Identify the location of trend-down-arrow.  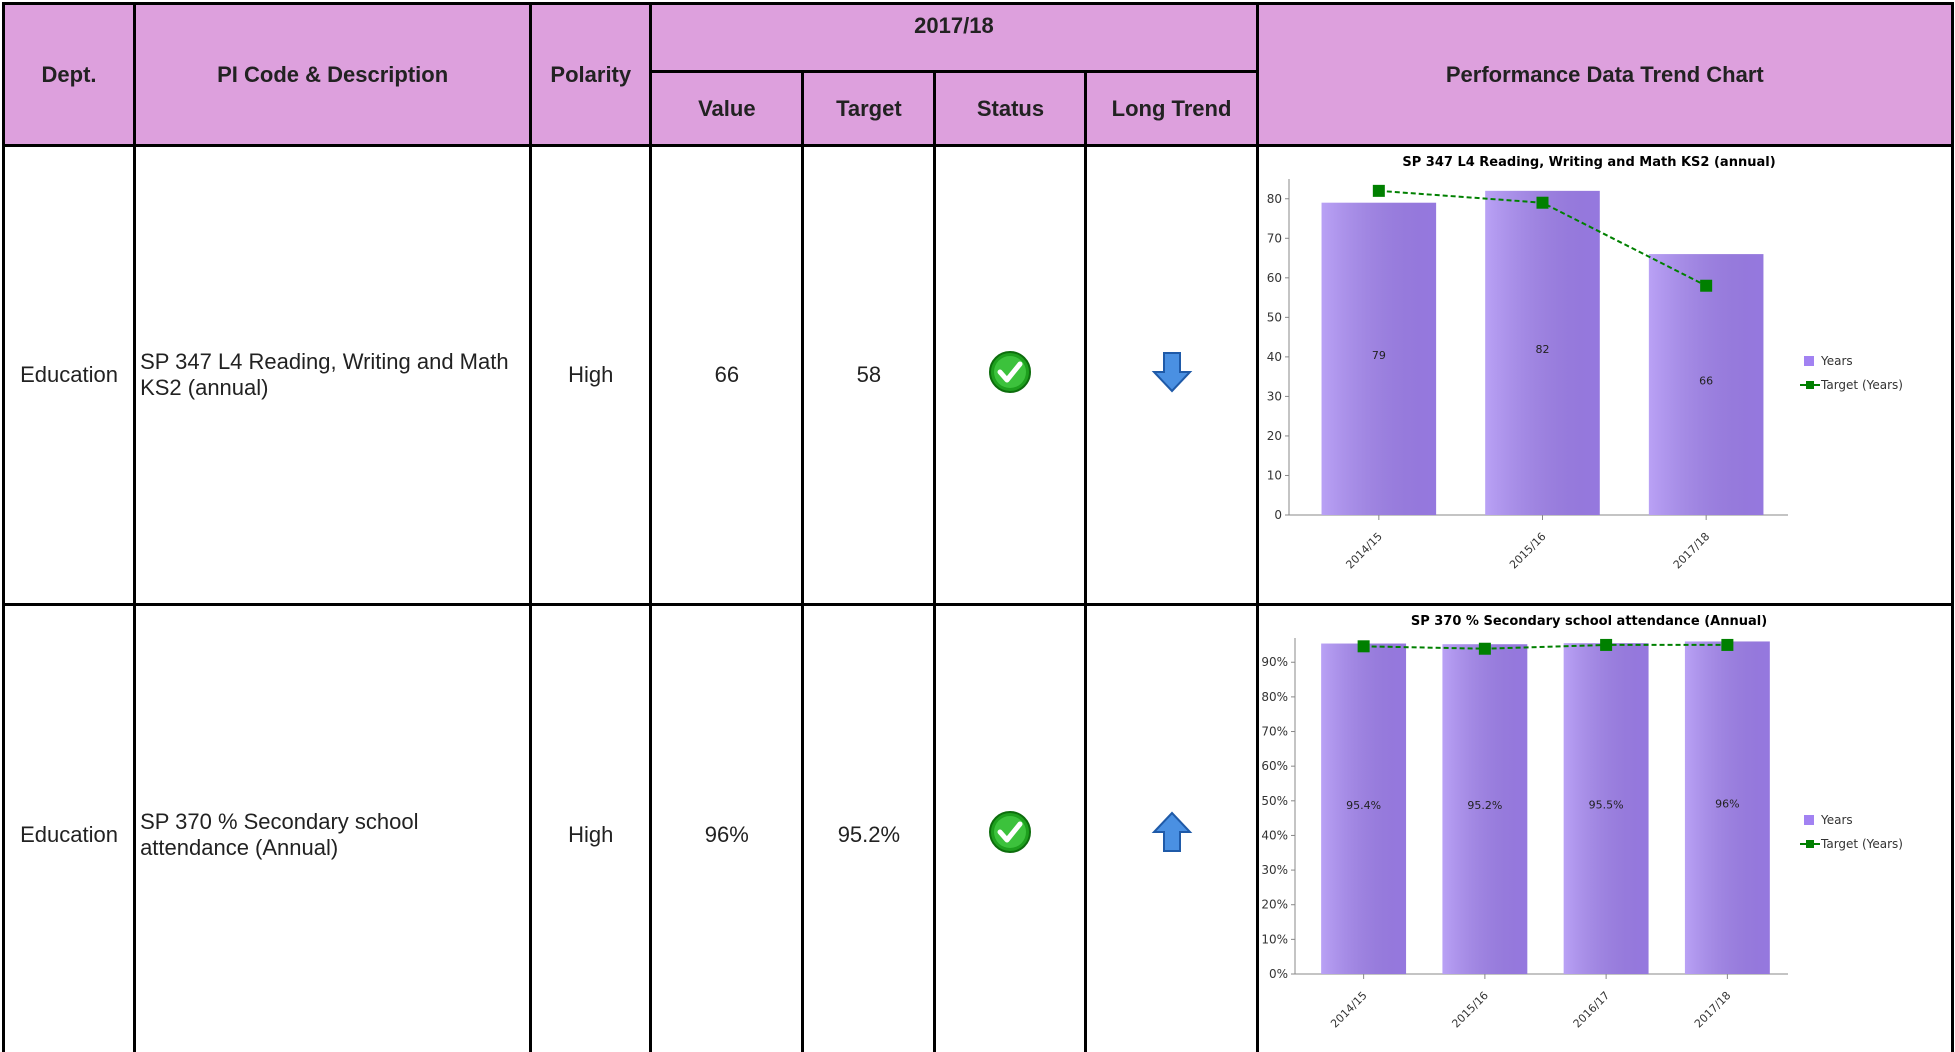
(1171, 372).